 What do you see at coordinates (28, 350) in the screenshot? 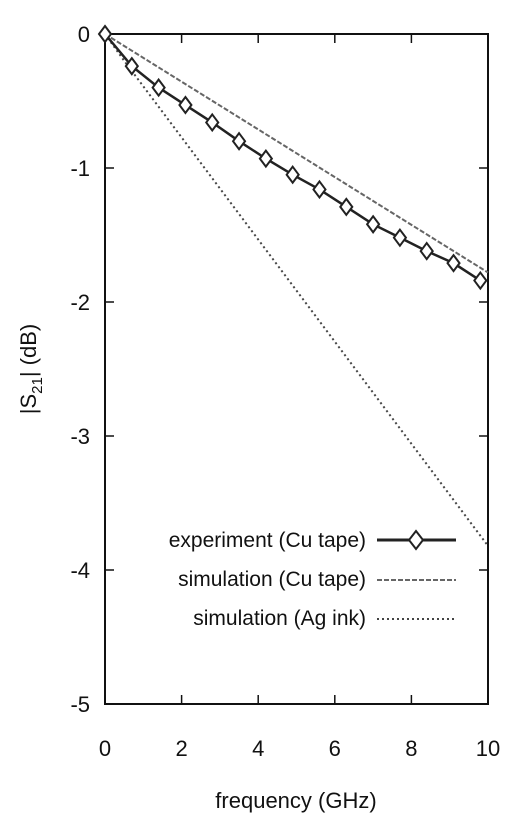
I see `y-axis-title-post: | (dB)` at bounding box center [28, 350].